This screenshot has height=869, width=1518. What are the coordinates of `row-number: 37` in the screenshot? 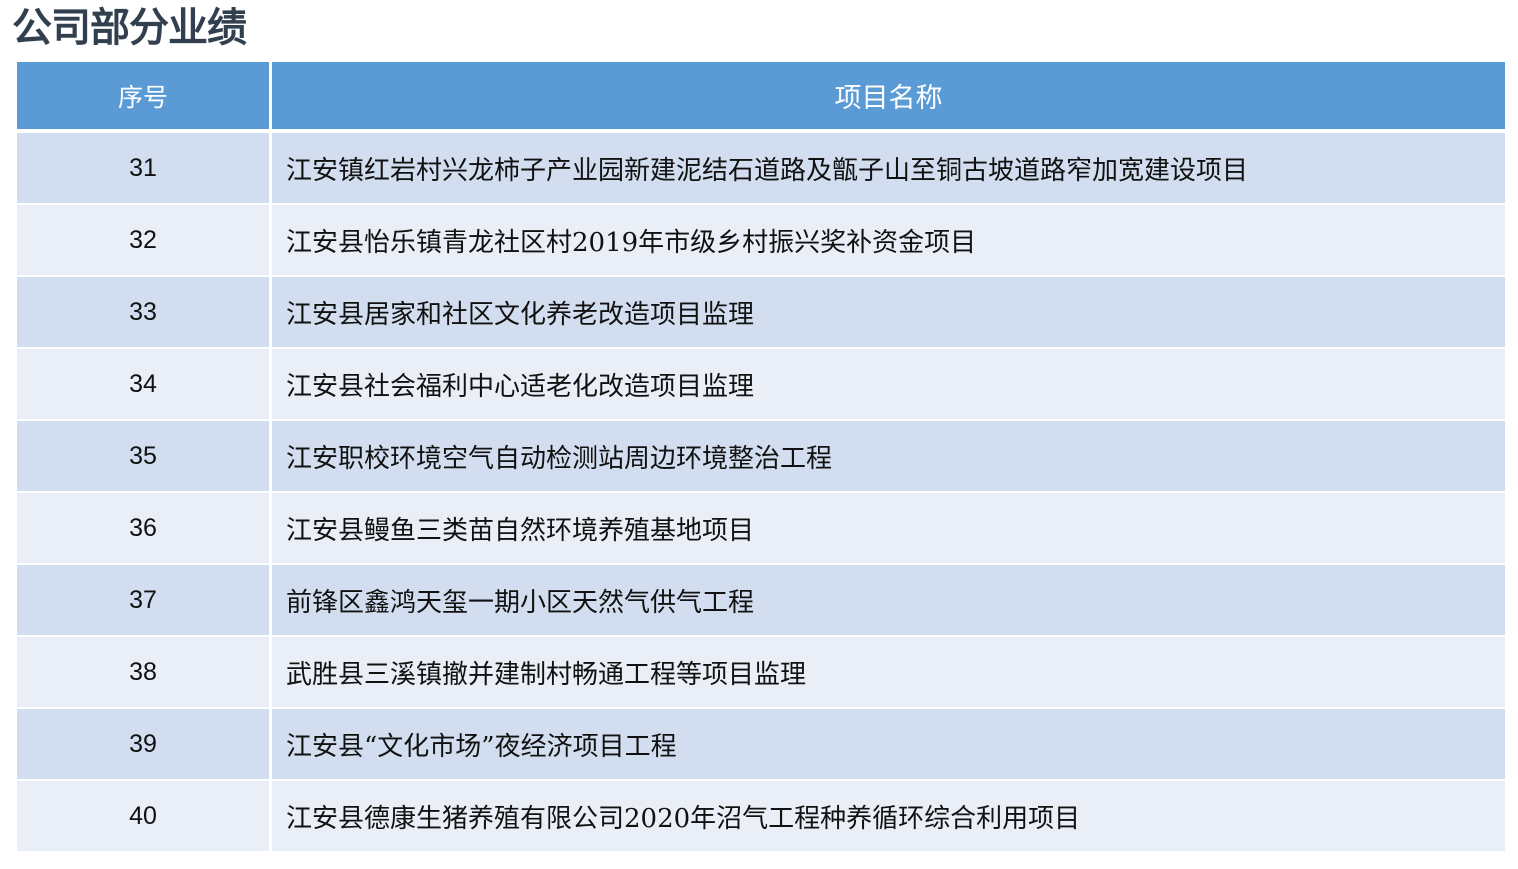 It's located at (144, 601).